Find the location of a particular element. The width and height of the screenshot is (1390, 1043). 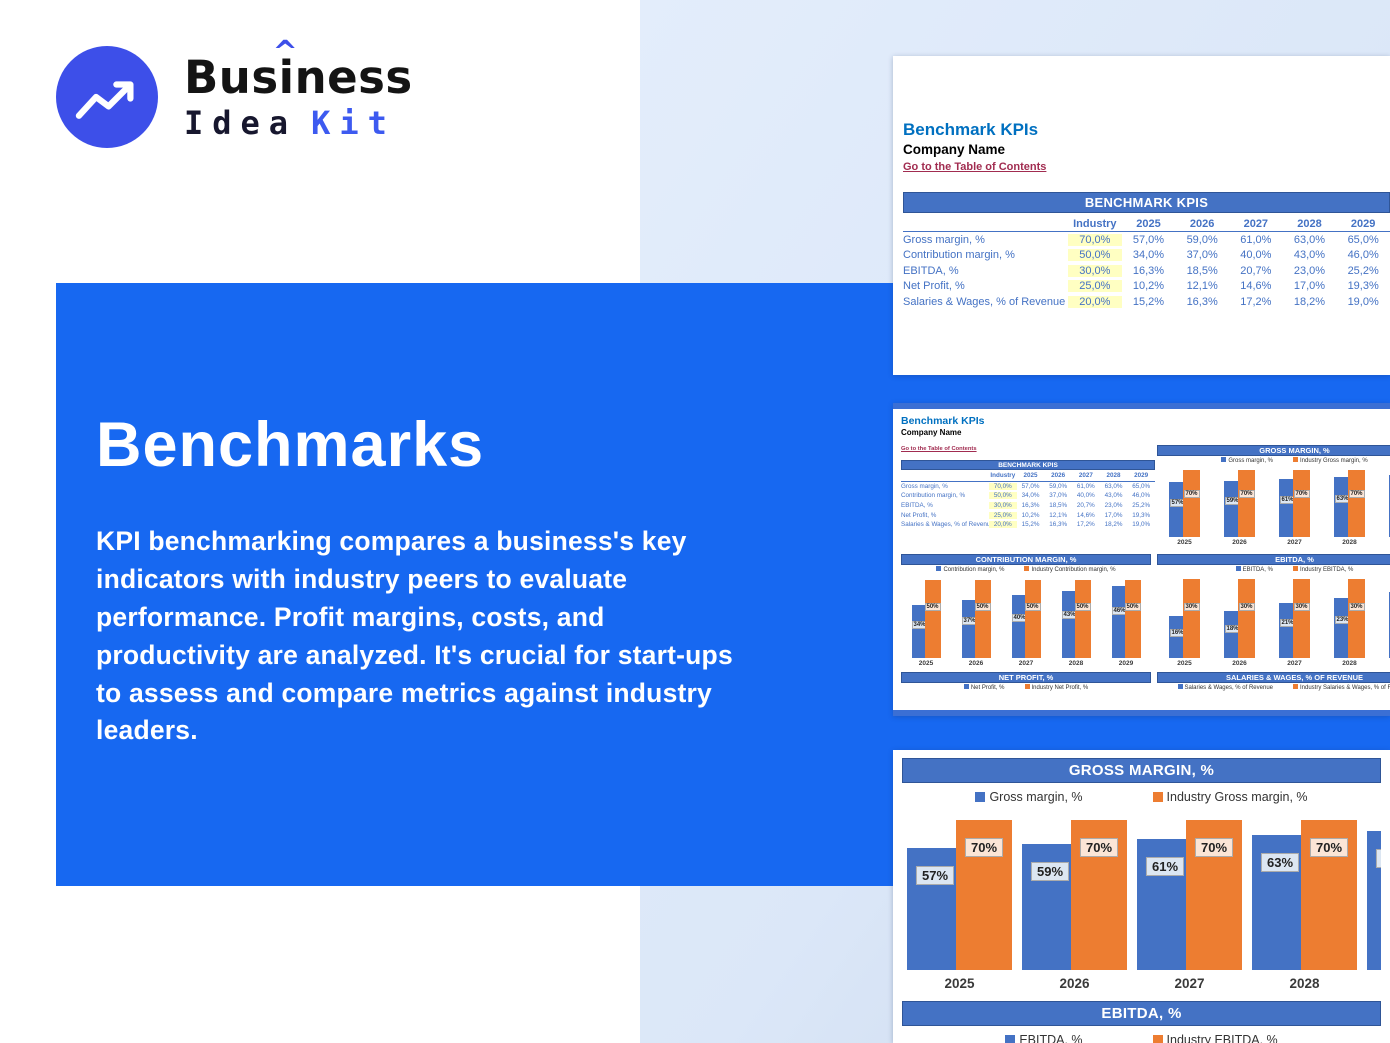

chart-legend: EBITDA, % Industry EBITDA, % is located at coordinates (1273, 569).